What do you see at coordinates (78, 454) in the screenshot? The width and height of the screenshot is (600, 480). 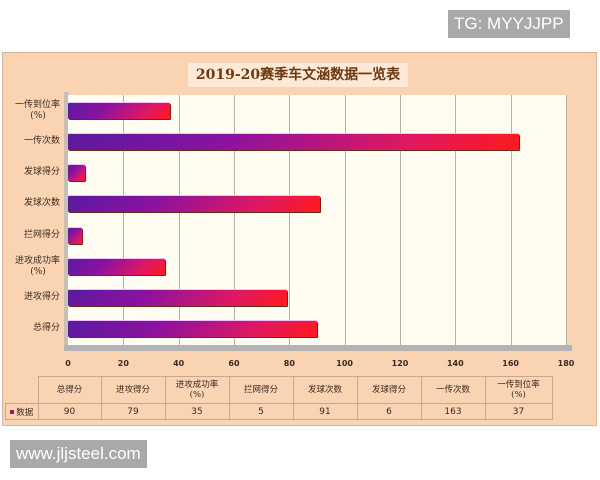 I see `watermark-bottom: www.jljsteel.com` at bounding box center [78, 454].